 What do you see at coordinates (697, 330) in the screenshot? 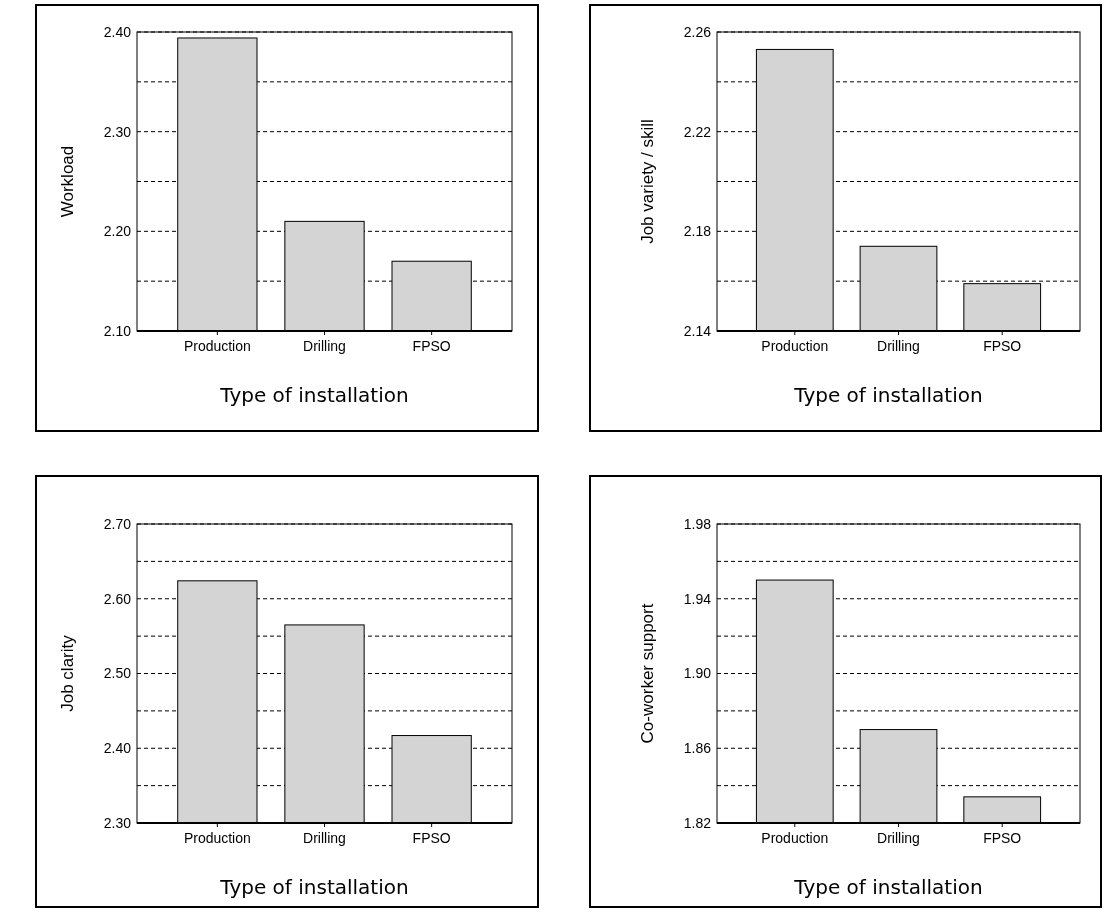
I see `y-tick-label: 2.14` at bounding box center [697, 330].